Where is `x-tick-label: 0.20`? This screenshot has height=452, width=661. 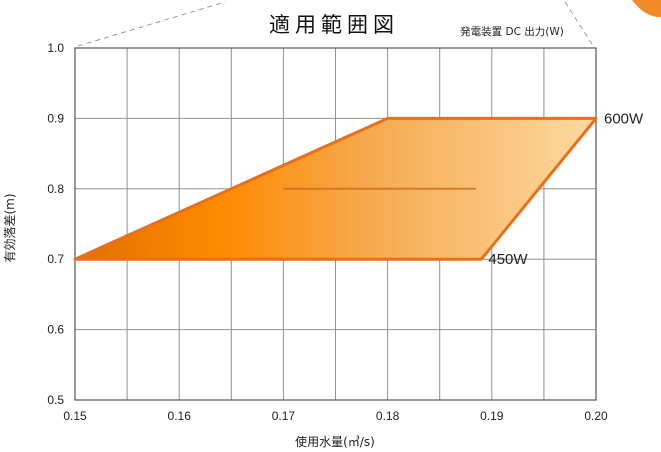 x-tick-label: 0.20 is located at coordinates (596, 416).